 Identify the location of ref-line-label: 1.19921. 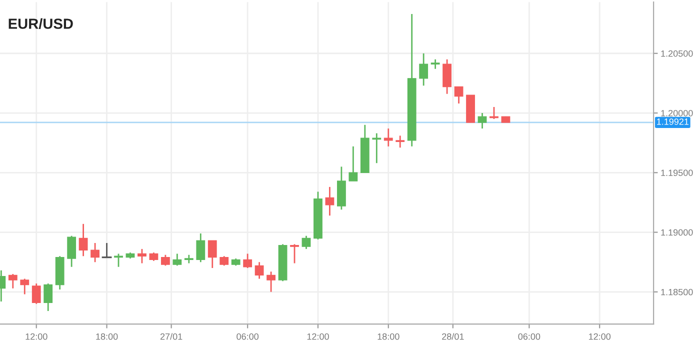
(673, 121).